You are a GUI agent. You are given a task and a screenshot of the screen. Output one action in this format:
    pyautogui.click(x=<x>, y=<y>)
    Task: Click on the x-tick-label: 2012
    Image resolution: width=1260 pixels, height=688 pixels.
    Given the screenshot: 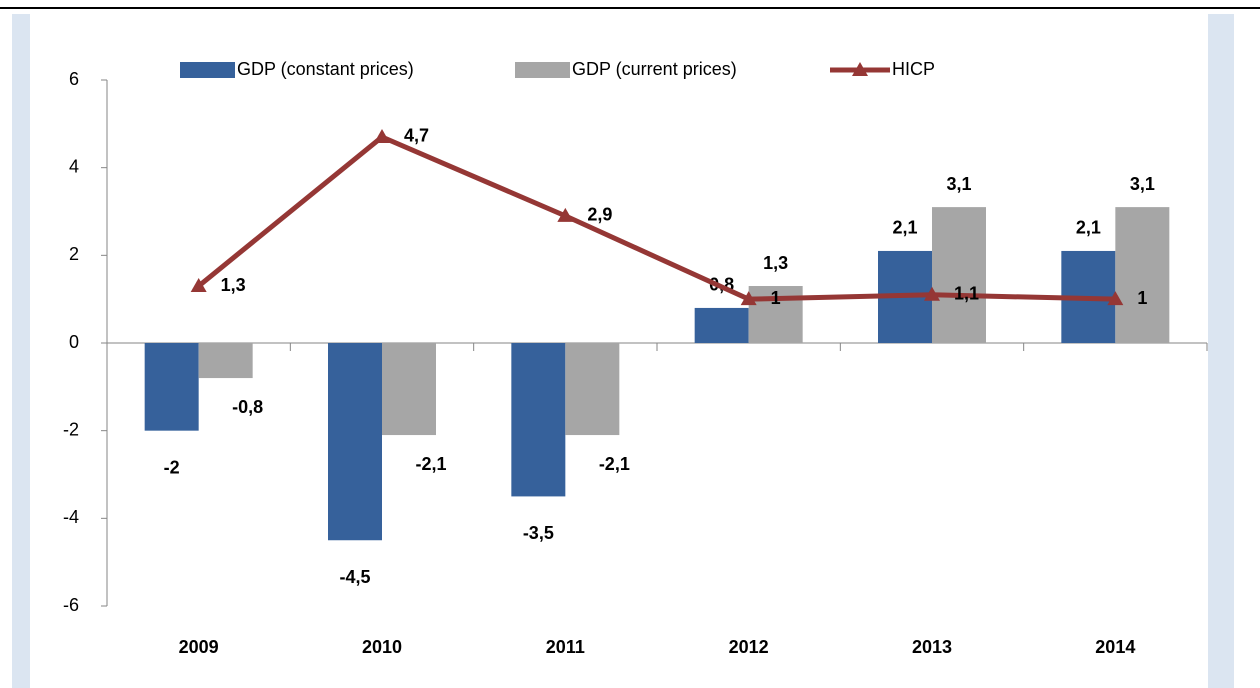 What is the action you would take?
    pyautogui.click(x=749, y=647)
    